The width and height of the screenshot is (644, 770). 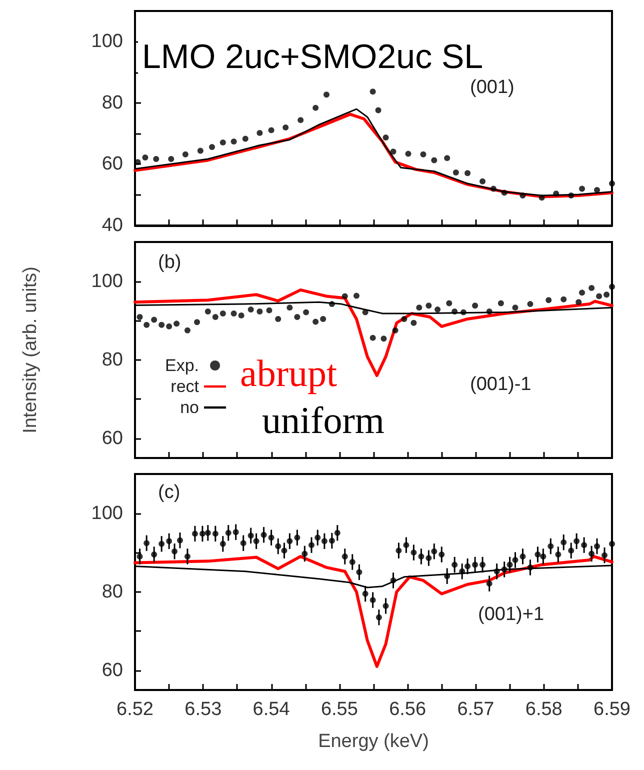 I want to click on annotation: abrupt, so click(x=289, y=374).